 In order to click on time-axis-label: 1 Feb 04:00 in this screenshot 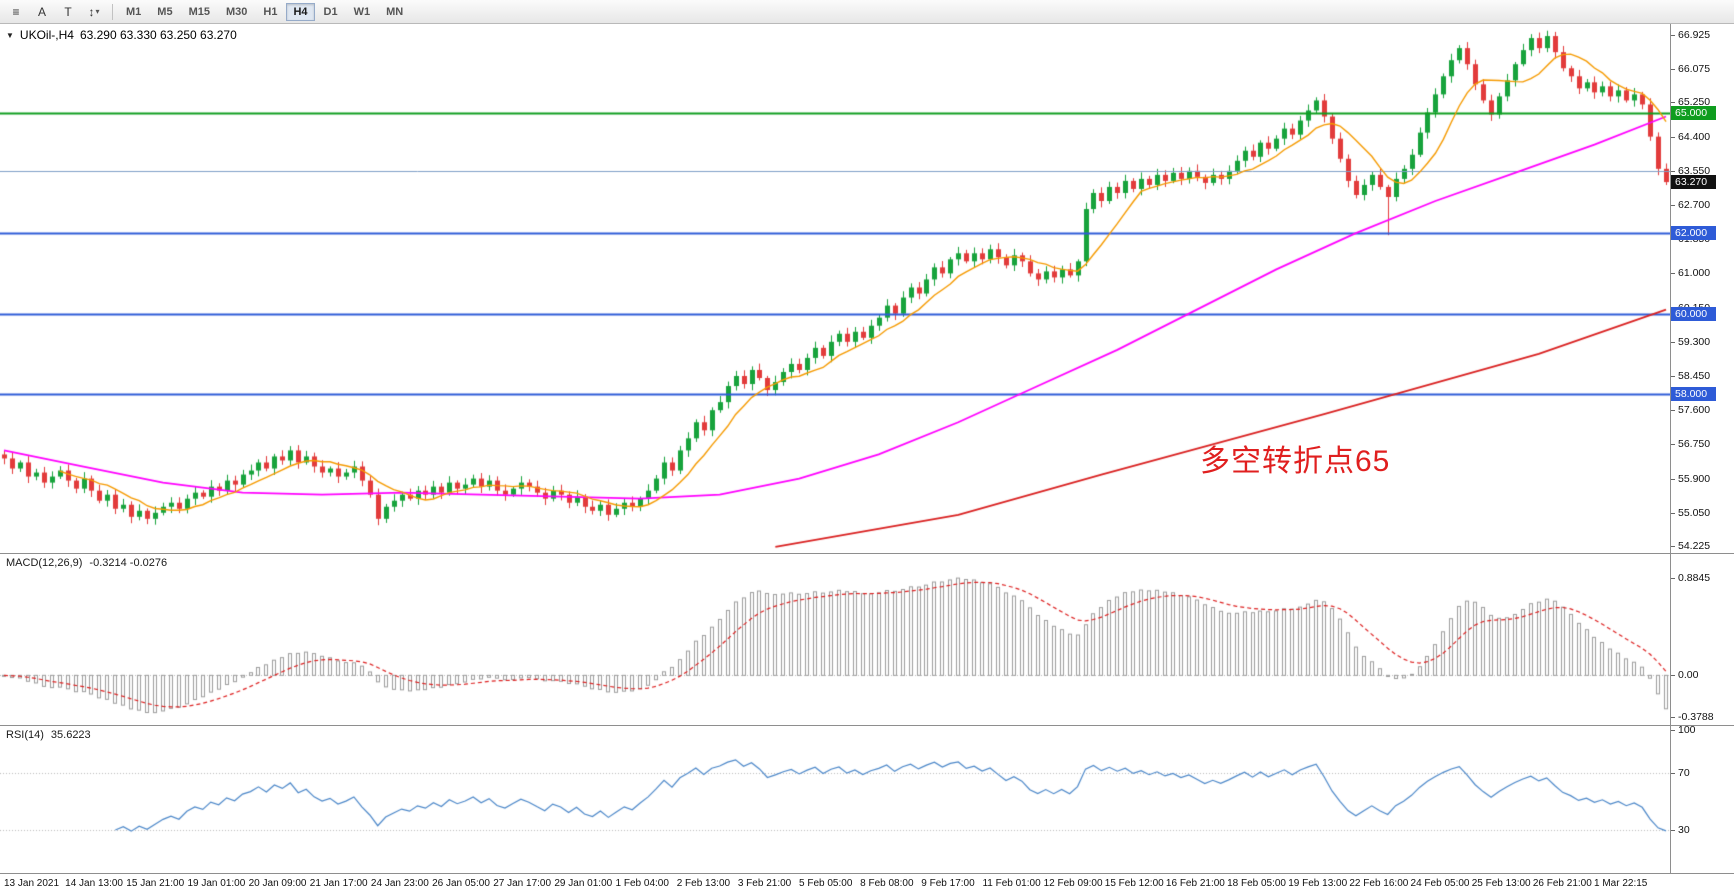, I will do `click(642, 883)`.